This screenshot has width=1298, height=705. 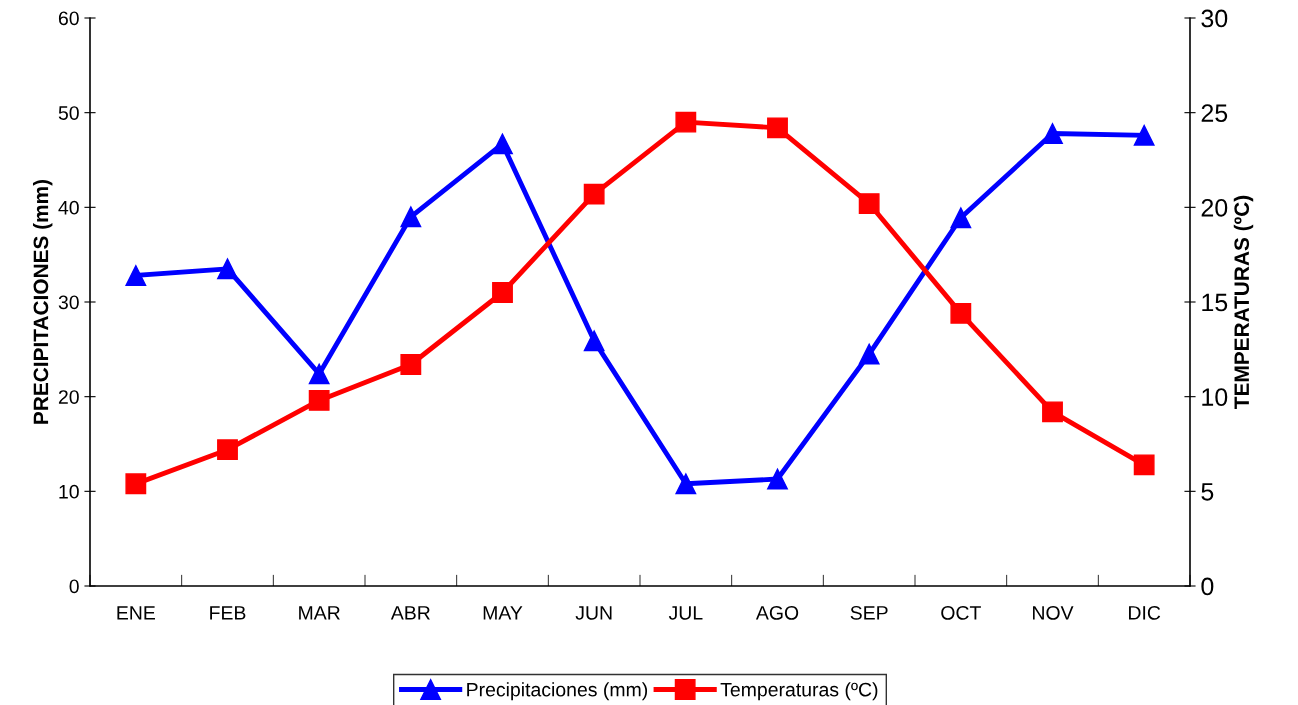 I want to click on x-tick-label: ABR, so click(x=410, y=613).